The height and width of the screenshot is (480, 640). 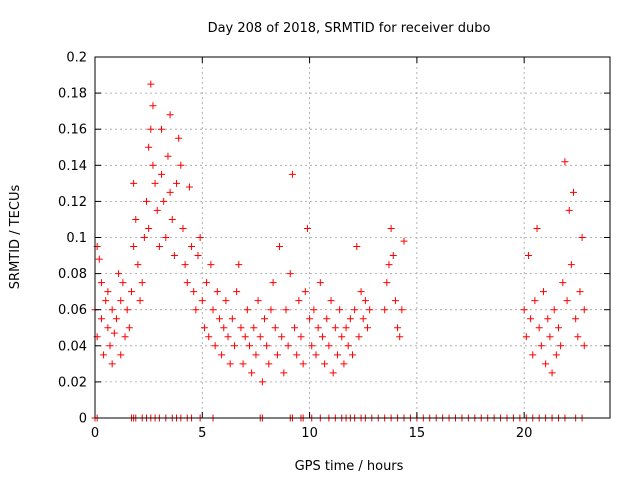 What do you see at coordinates (72, 310) in the screenshot?
I see `y-tick-label: 0.06` at bounding box center [72, 310].